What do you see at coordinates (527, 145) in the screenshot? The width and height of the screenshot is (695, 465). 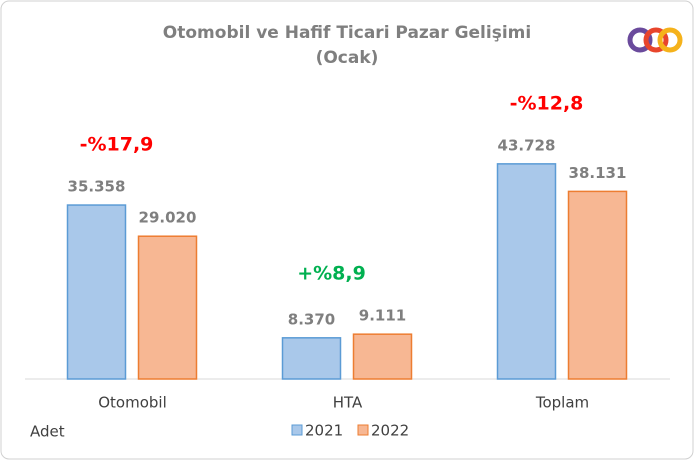 I see `value-label: 43.728` at bounding box center [527, 145].